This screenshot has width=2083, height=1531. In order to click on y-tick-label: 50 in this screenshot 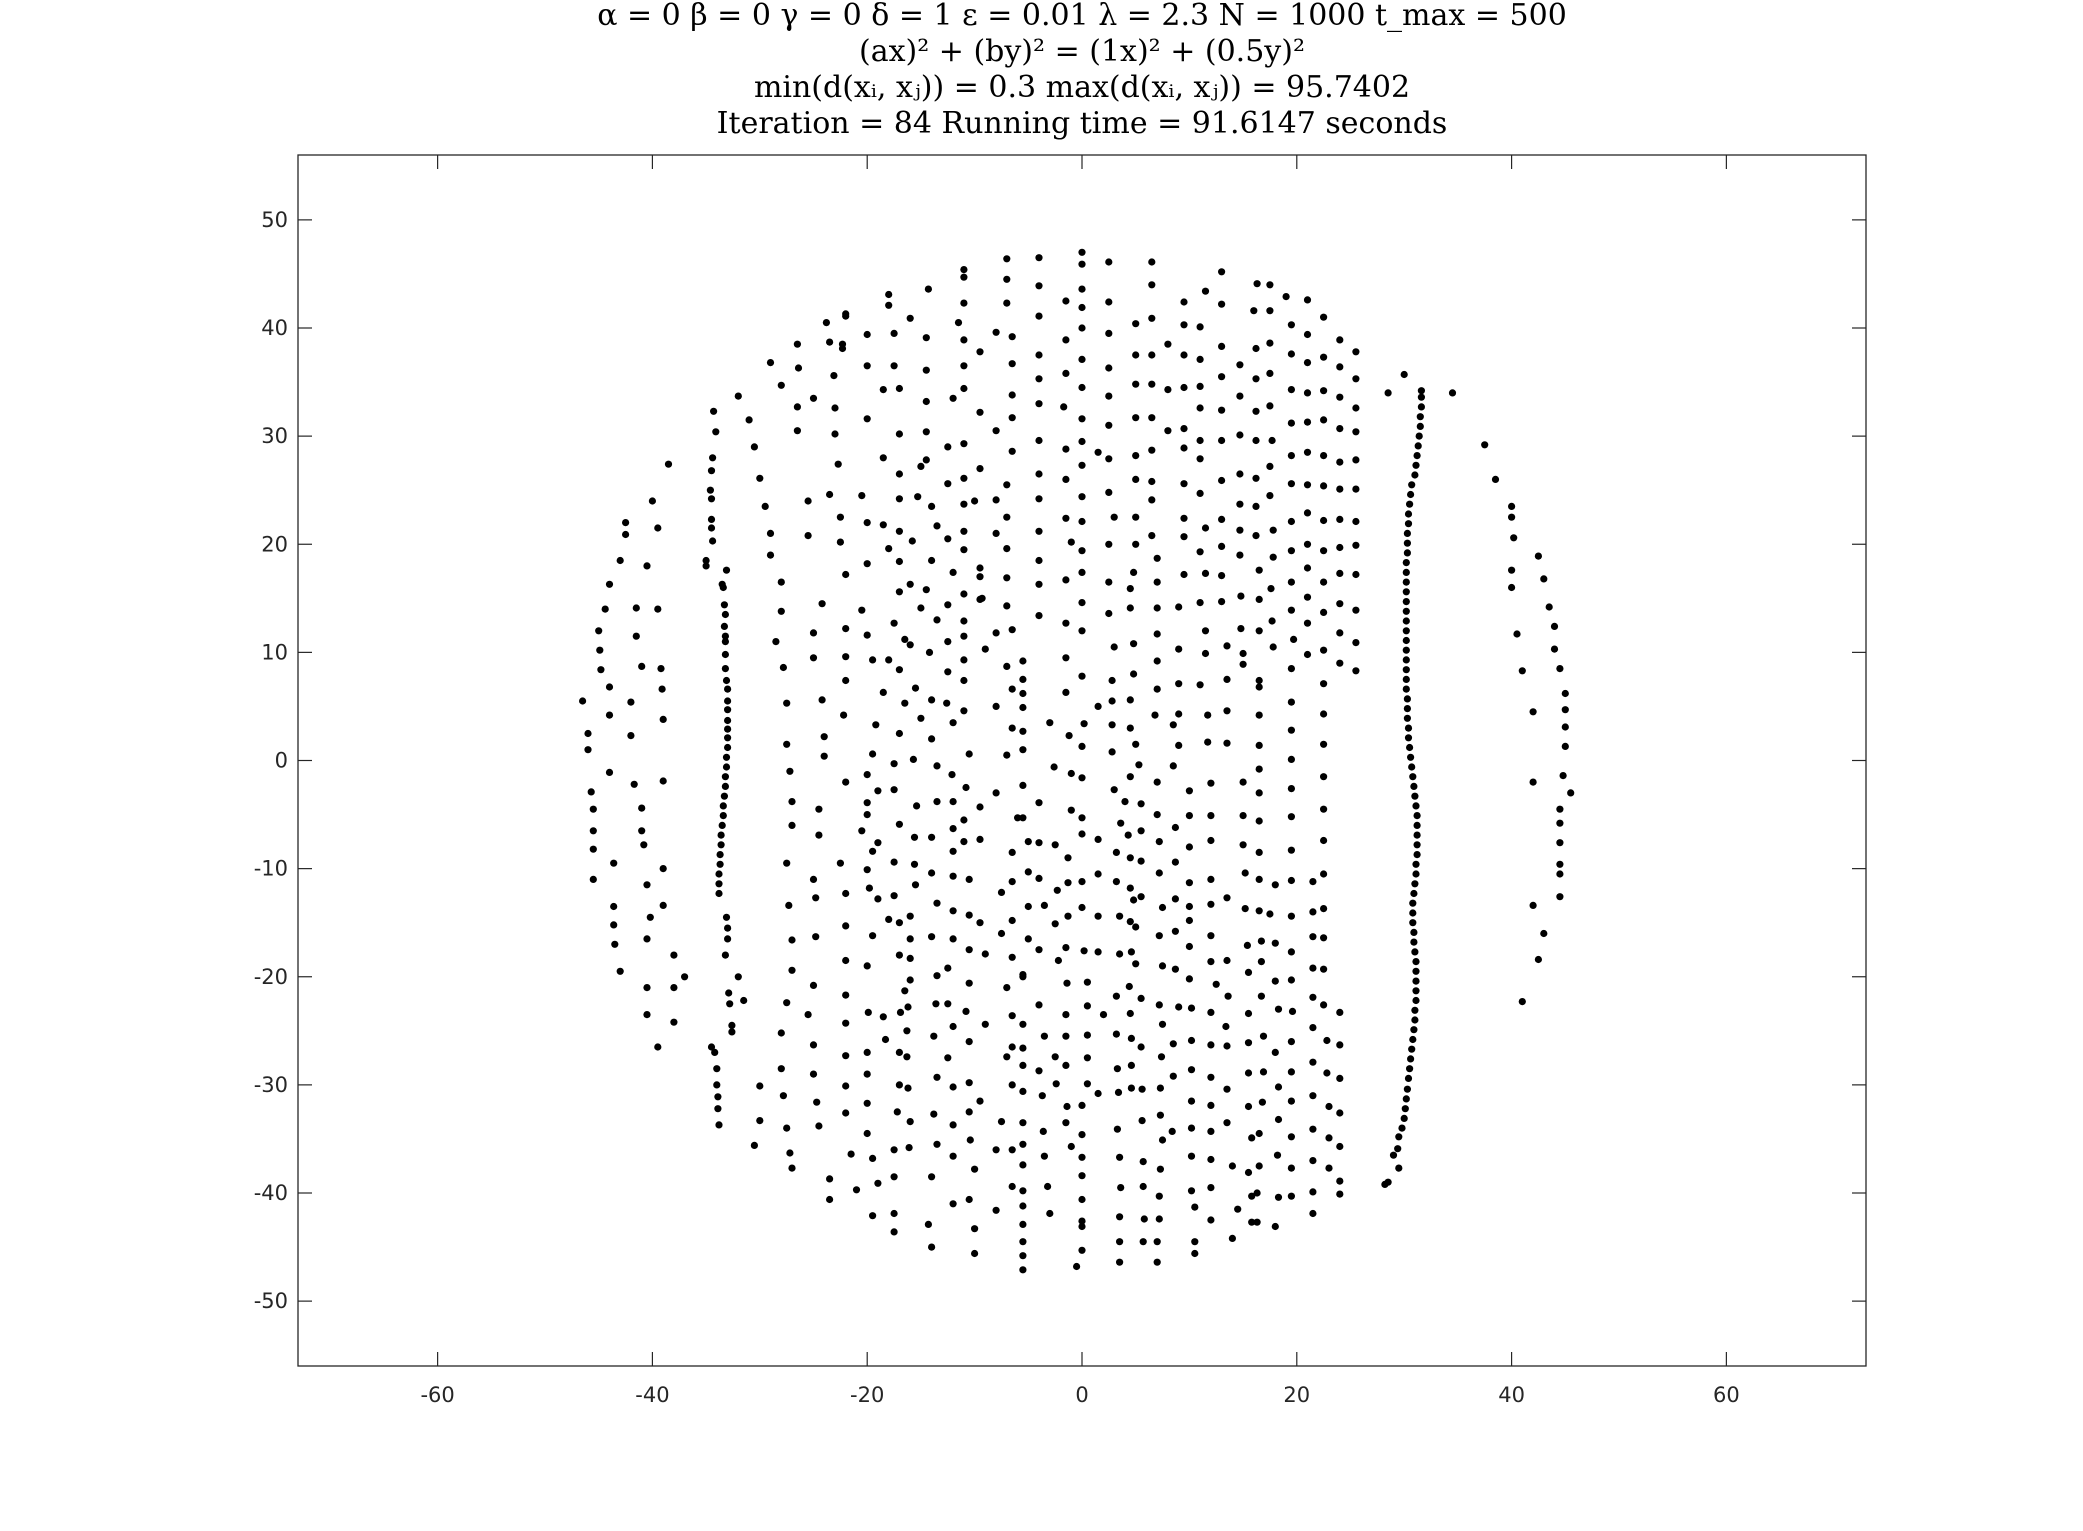, I will do `click(274, 220)`.